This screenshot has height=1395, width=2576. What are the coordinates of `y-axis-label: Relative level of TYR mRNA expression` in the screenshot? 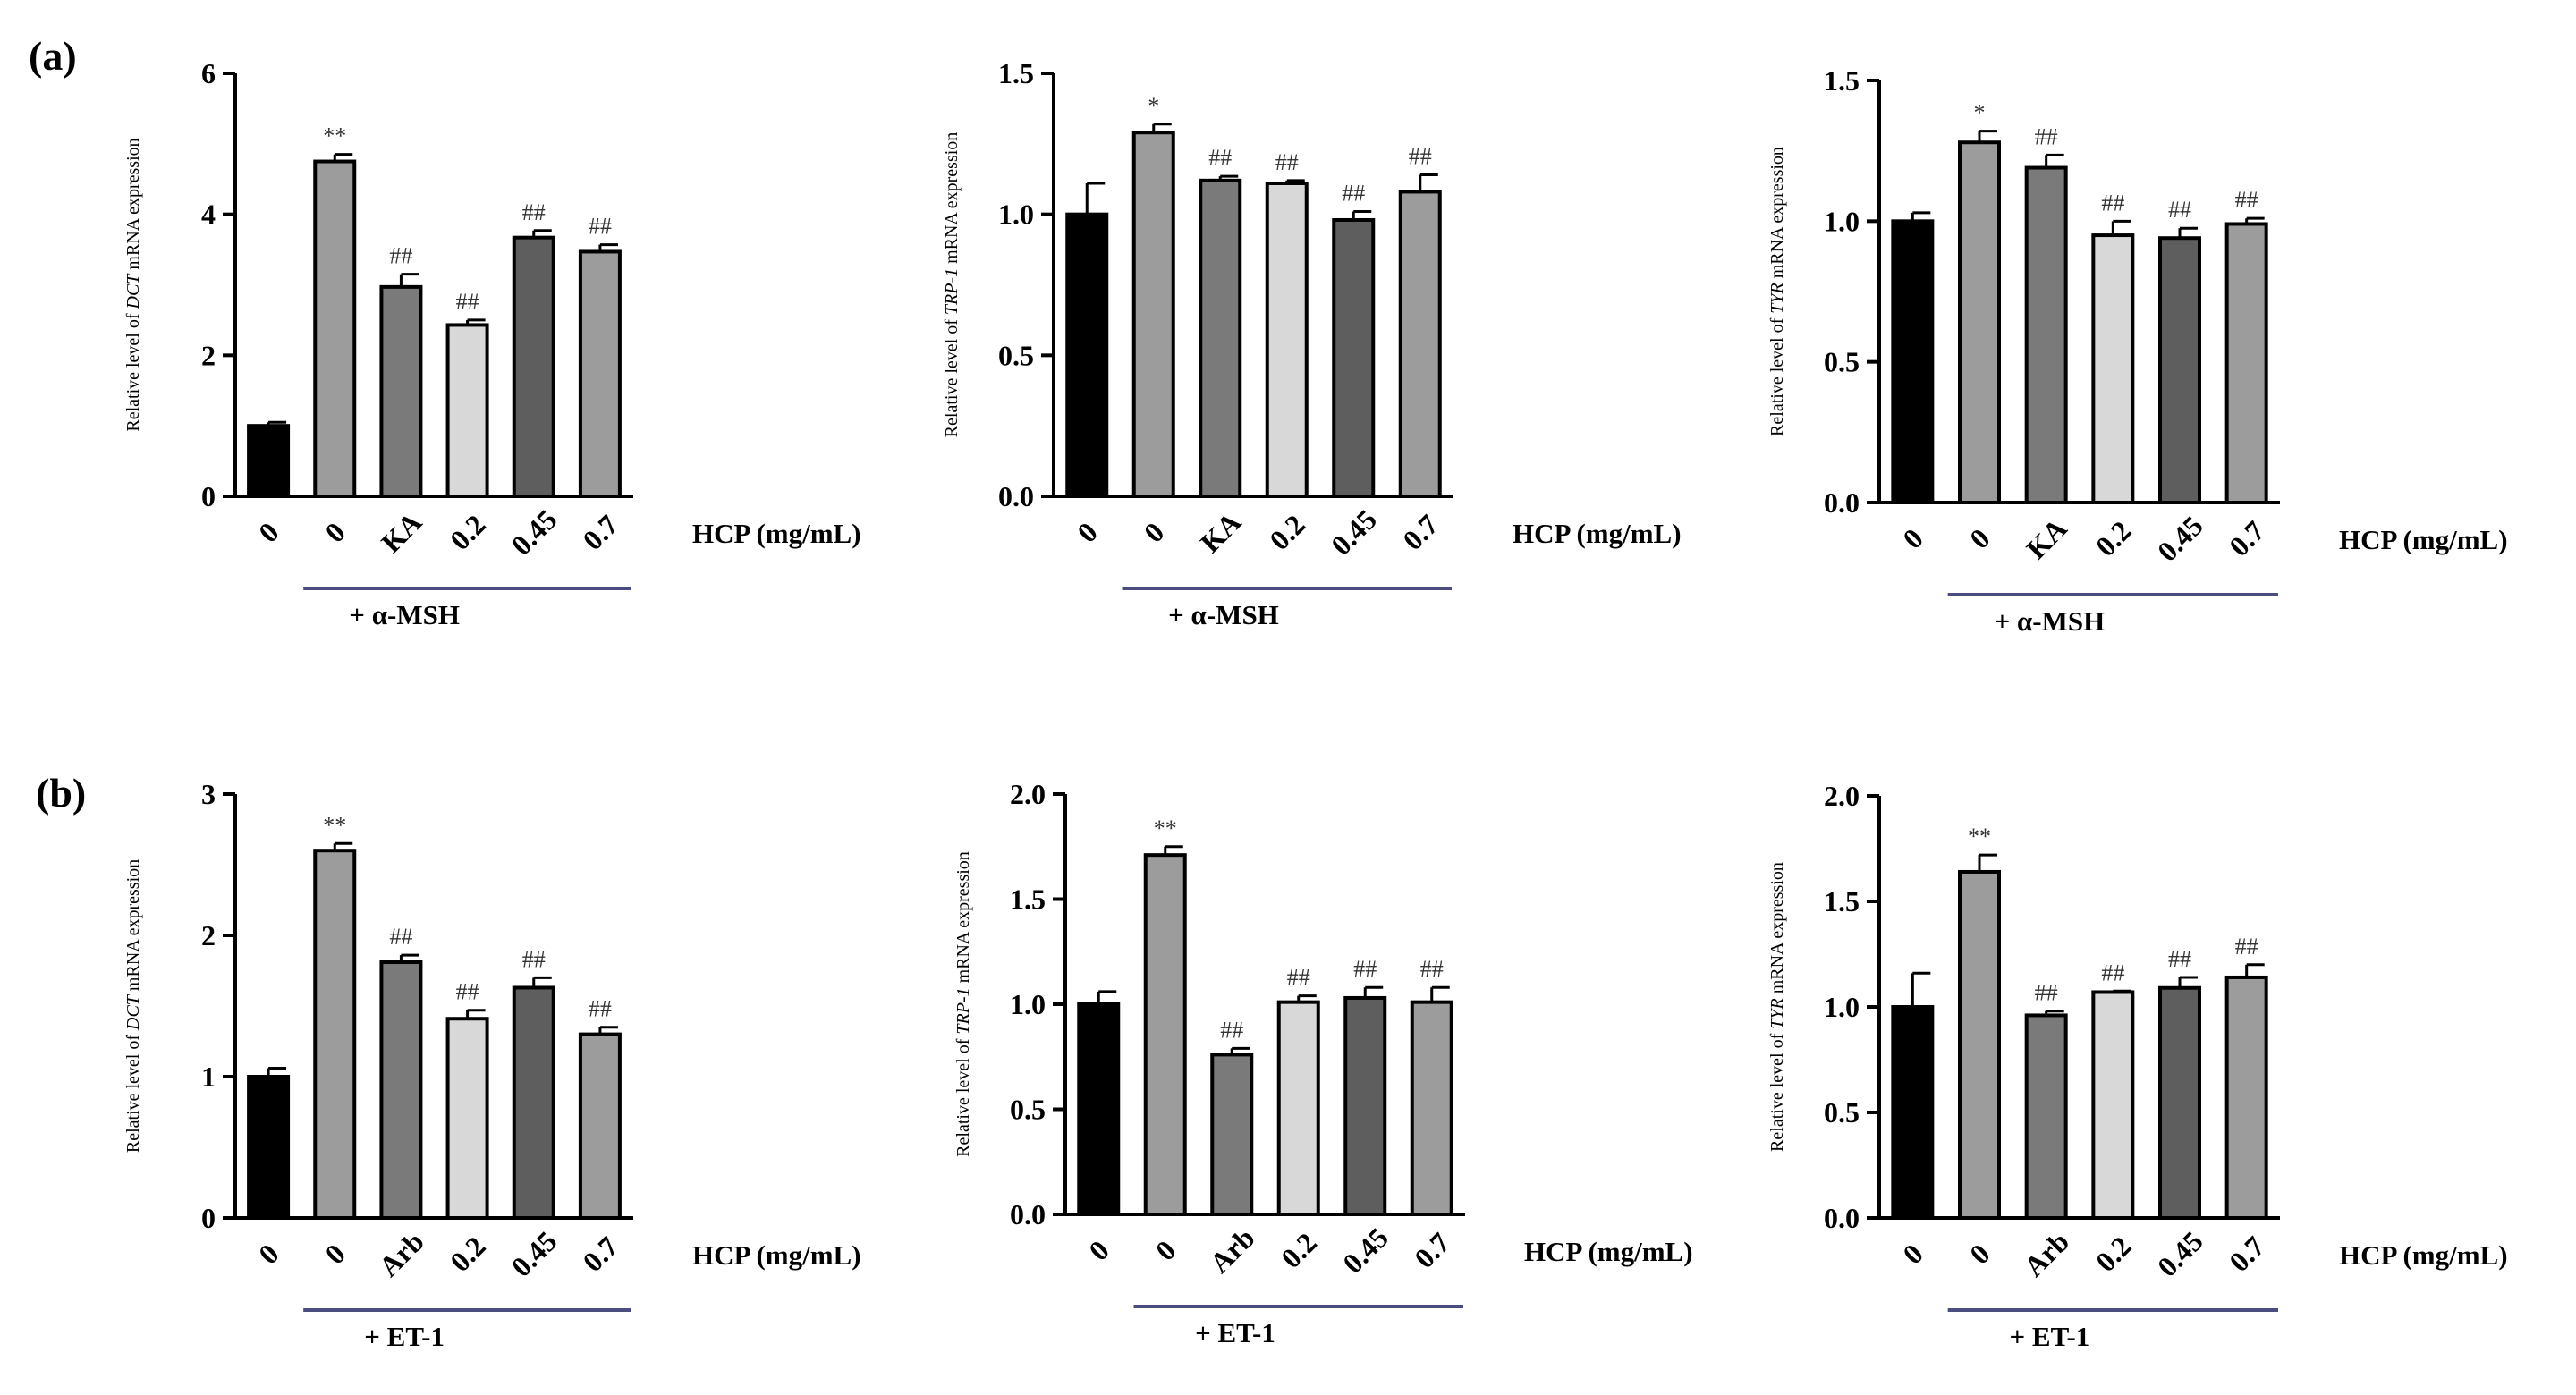 It's located at (1777, 291).